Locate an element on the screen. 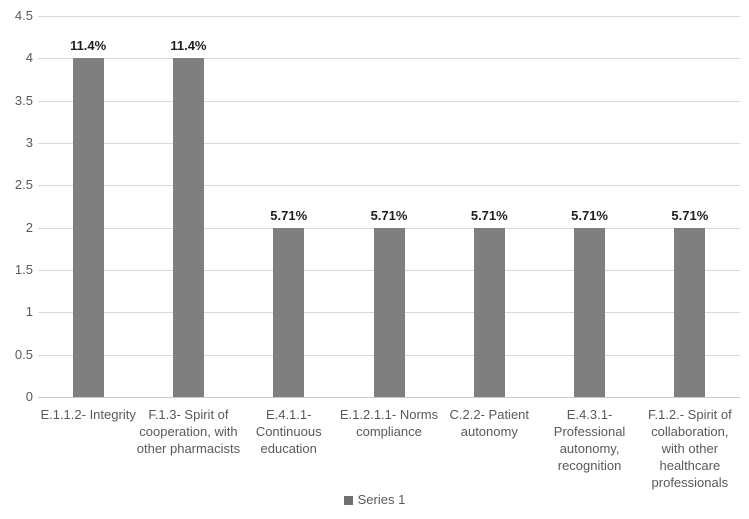 Image resolution: width=749 pixels, height=519 pixels. y-axis-tick-label: 4 is located at coordinates (29, 58).